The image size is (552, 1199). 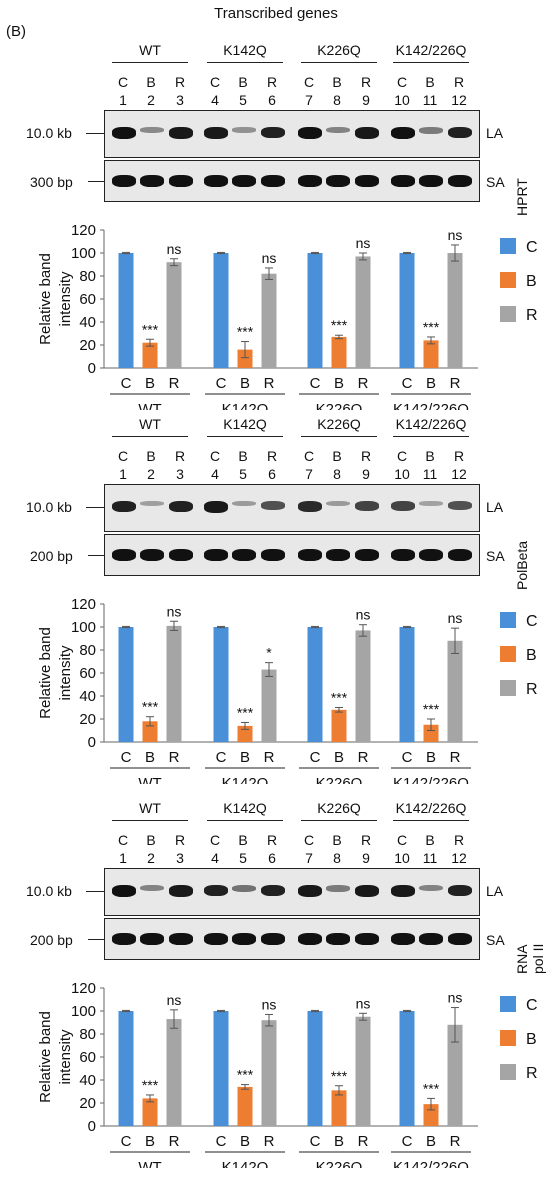 I want to click on sa-marker-label: 200 bp, so click(x=51, y=556).